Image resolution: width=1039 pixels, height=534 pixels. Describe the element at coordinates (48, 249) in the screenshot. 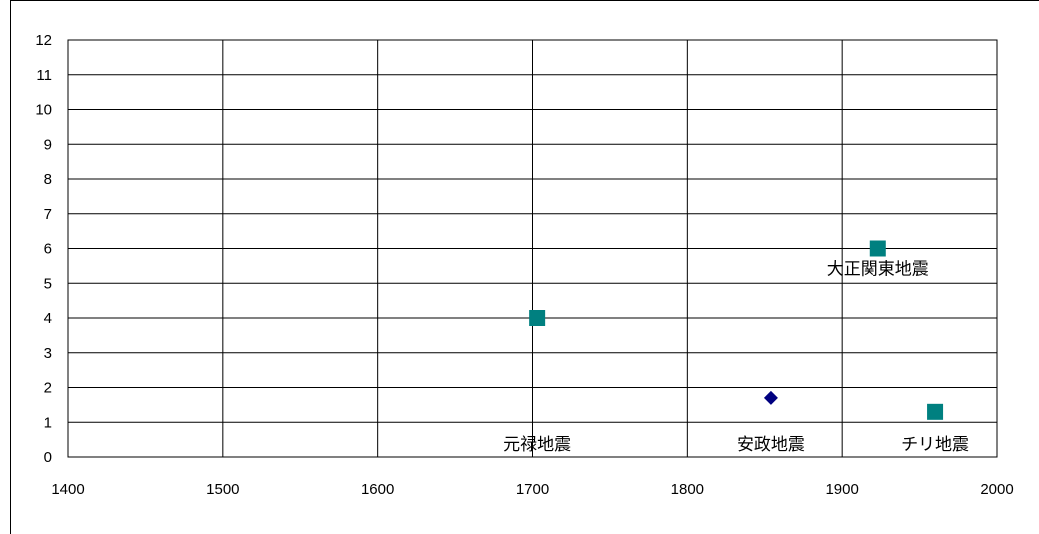

I see `y-tick-label: 6` at that location.